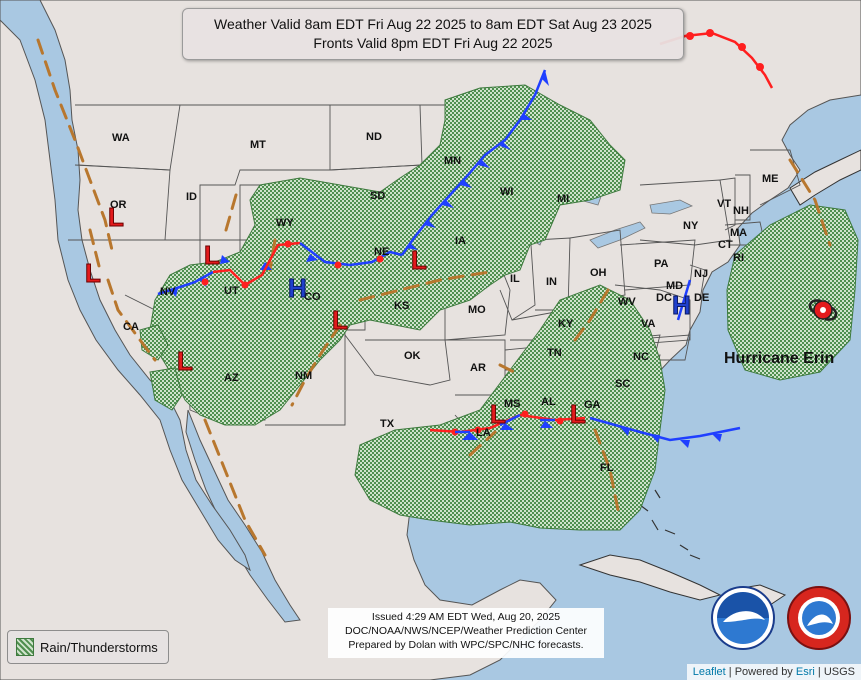 The image size is (861, 680). I want to click on map-legend: Rain/Thunderstorms, so click(88, 647).